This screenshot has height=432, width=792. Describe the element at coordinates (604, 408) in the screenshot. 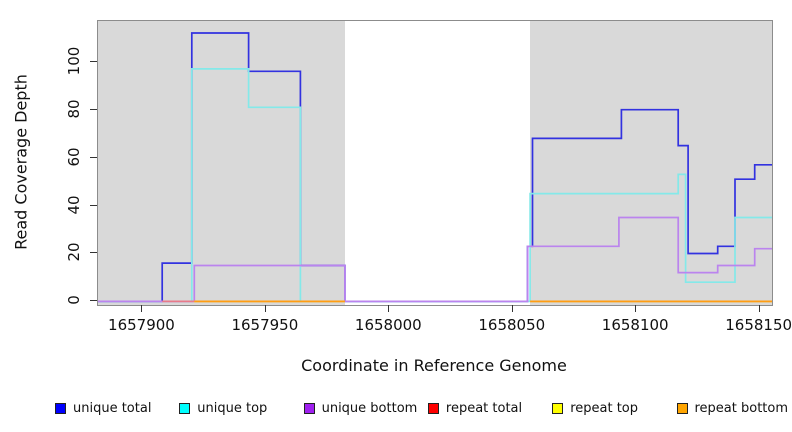

I see `legend-label: repeat top` at that location.